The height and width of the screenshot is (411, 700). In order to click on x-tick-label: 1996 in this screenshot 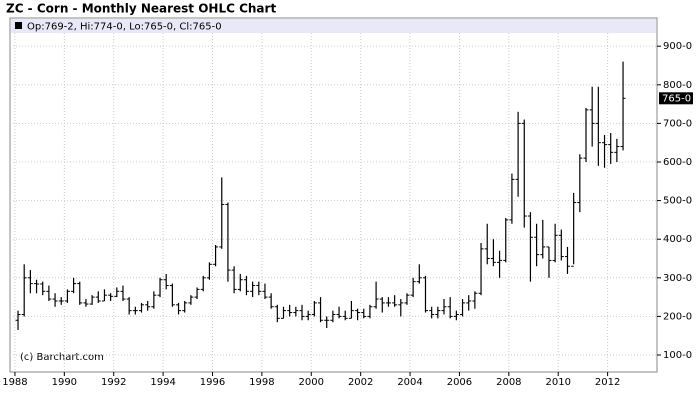, I will do `click(212, 382)`.